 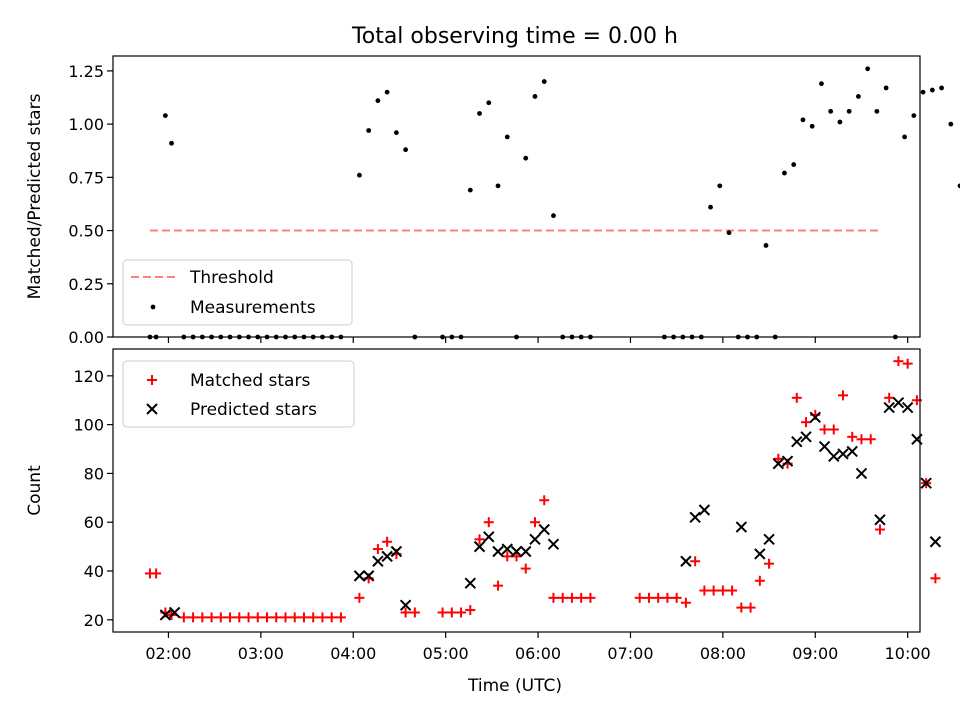 I want to click on figure-title: Total observing time = 0.00 h, so click(x=514, y=36).